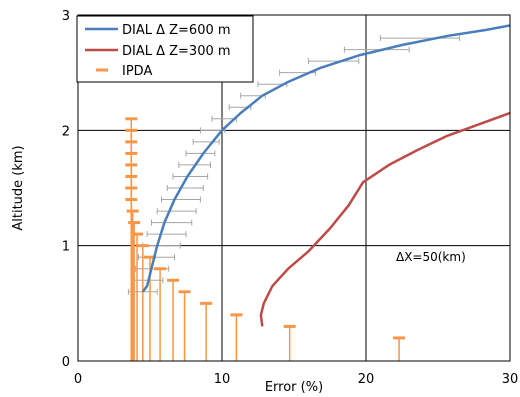 The height and width of the screenshot is (397, 520). What do you see at coordinates (222, 379) in the screenshot?
I see `x-tick-label: 10` at bounding box center [222, 379].